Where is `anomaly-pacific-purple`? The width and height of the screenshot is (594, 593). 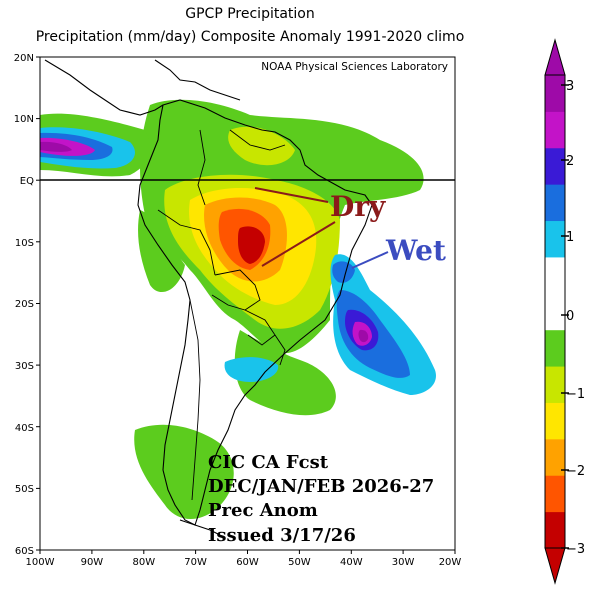 anomaly-pacific-purple is located at coordinates (56, 146).